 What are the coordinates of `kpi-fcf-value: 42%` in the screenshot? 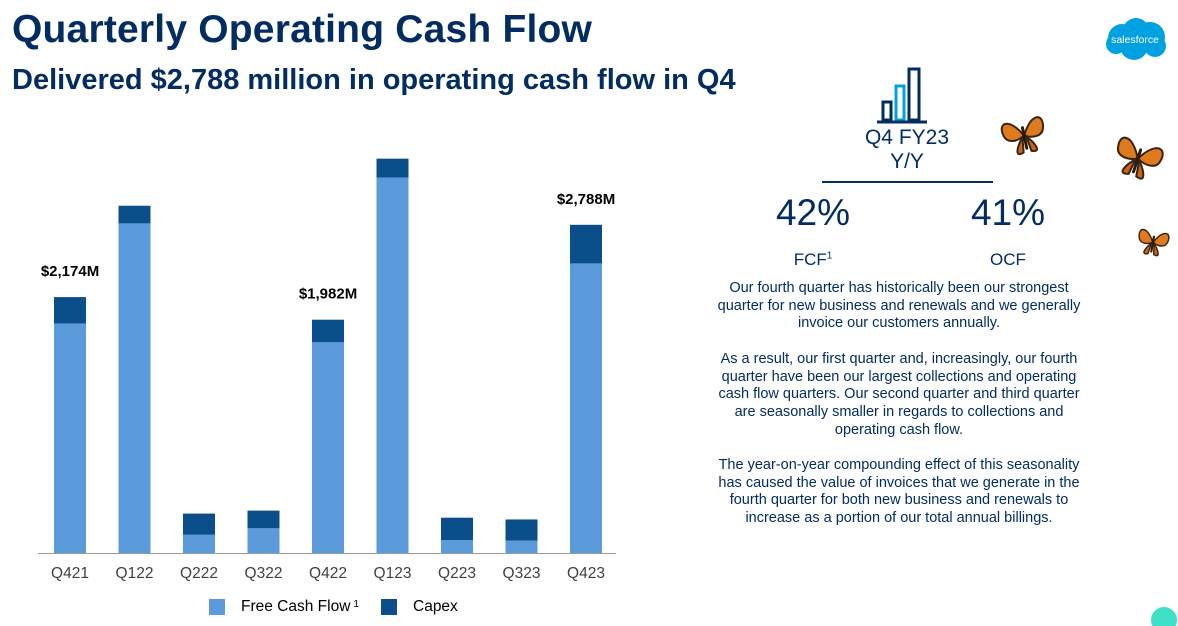 It's located at (813, 212).